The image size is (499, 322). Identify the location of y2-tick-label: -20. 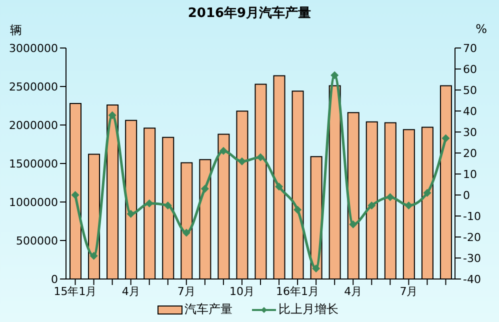
(472, 237).